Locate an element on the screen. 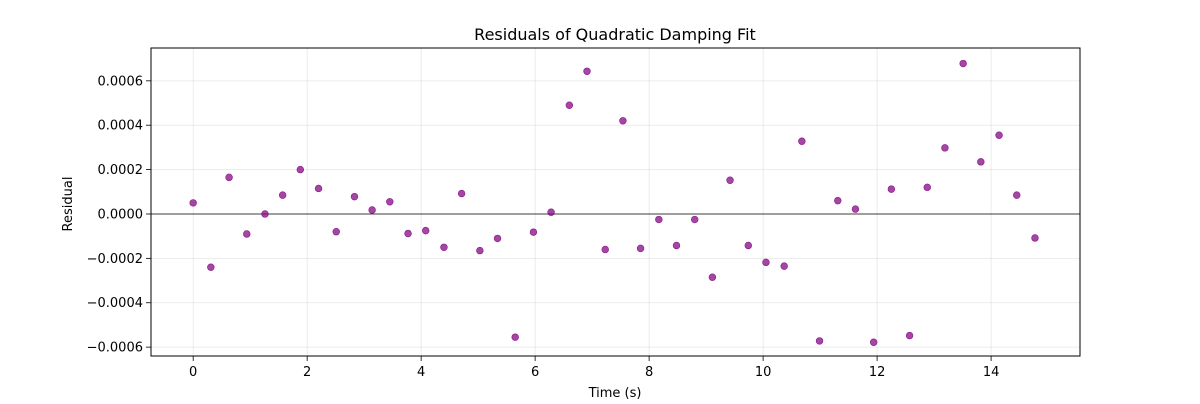  y-tick-label: 0.0002 is located at coordinates (121, 170).